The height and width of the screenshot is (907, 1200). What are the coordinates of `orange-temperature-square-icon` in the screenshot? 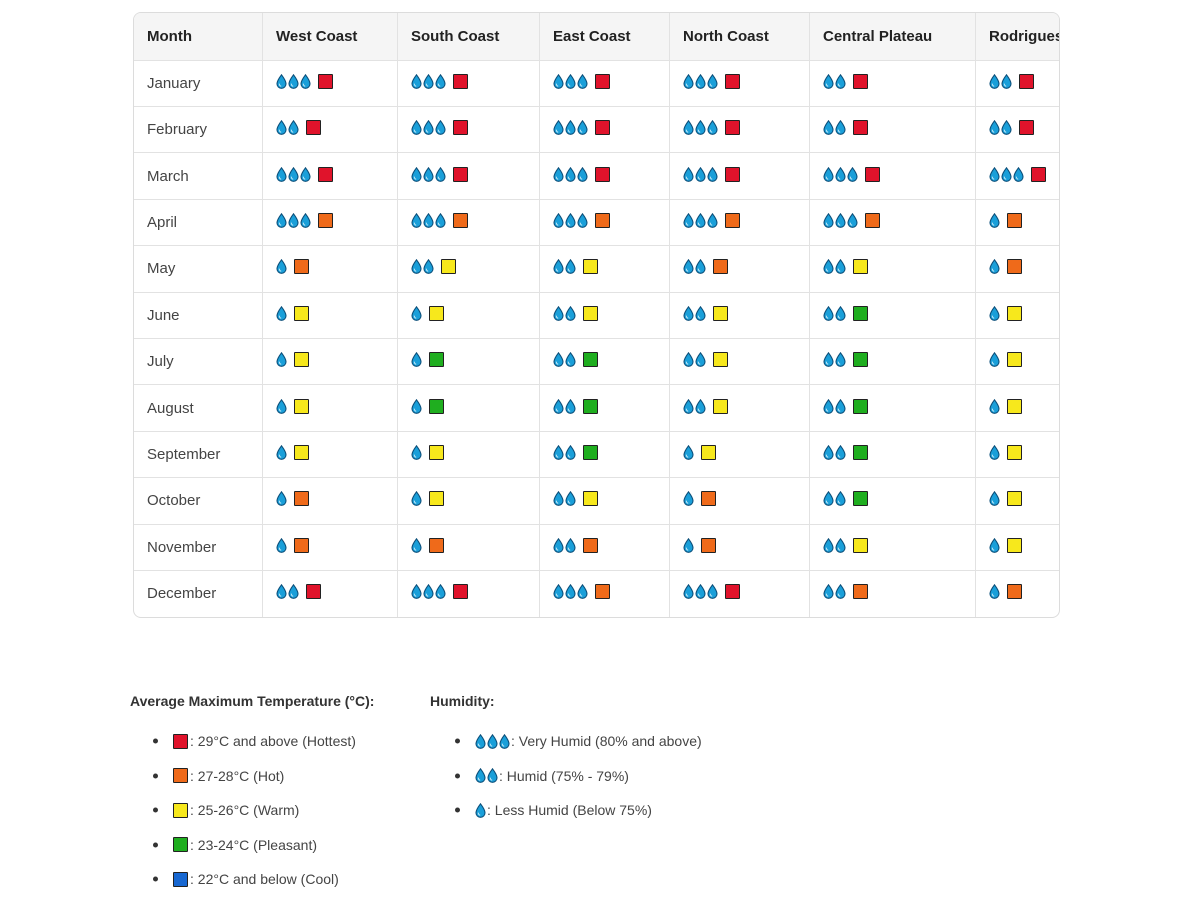 It's located at (301, 545).